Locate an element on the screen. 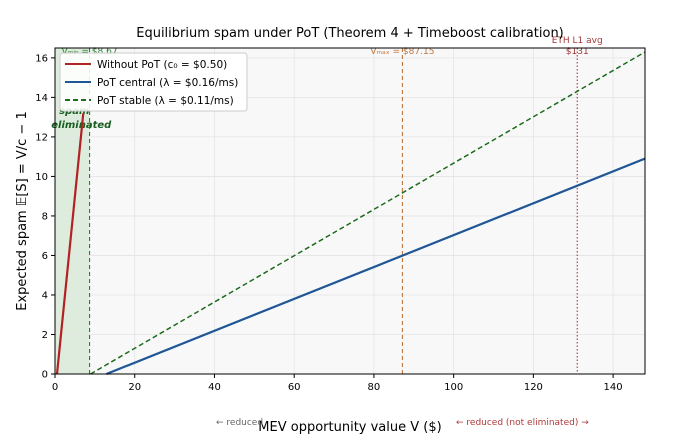 The width and height of the screenshot is (690, 438). x-tick-label: 80 is located at coordinates (374, 387).